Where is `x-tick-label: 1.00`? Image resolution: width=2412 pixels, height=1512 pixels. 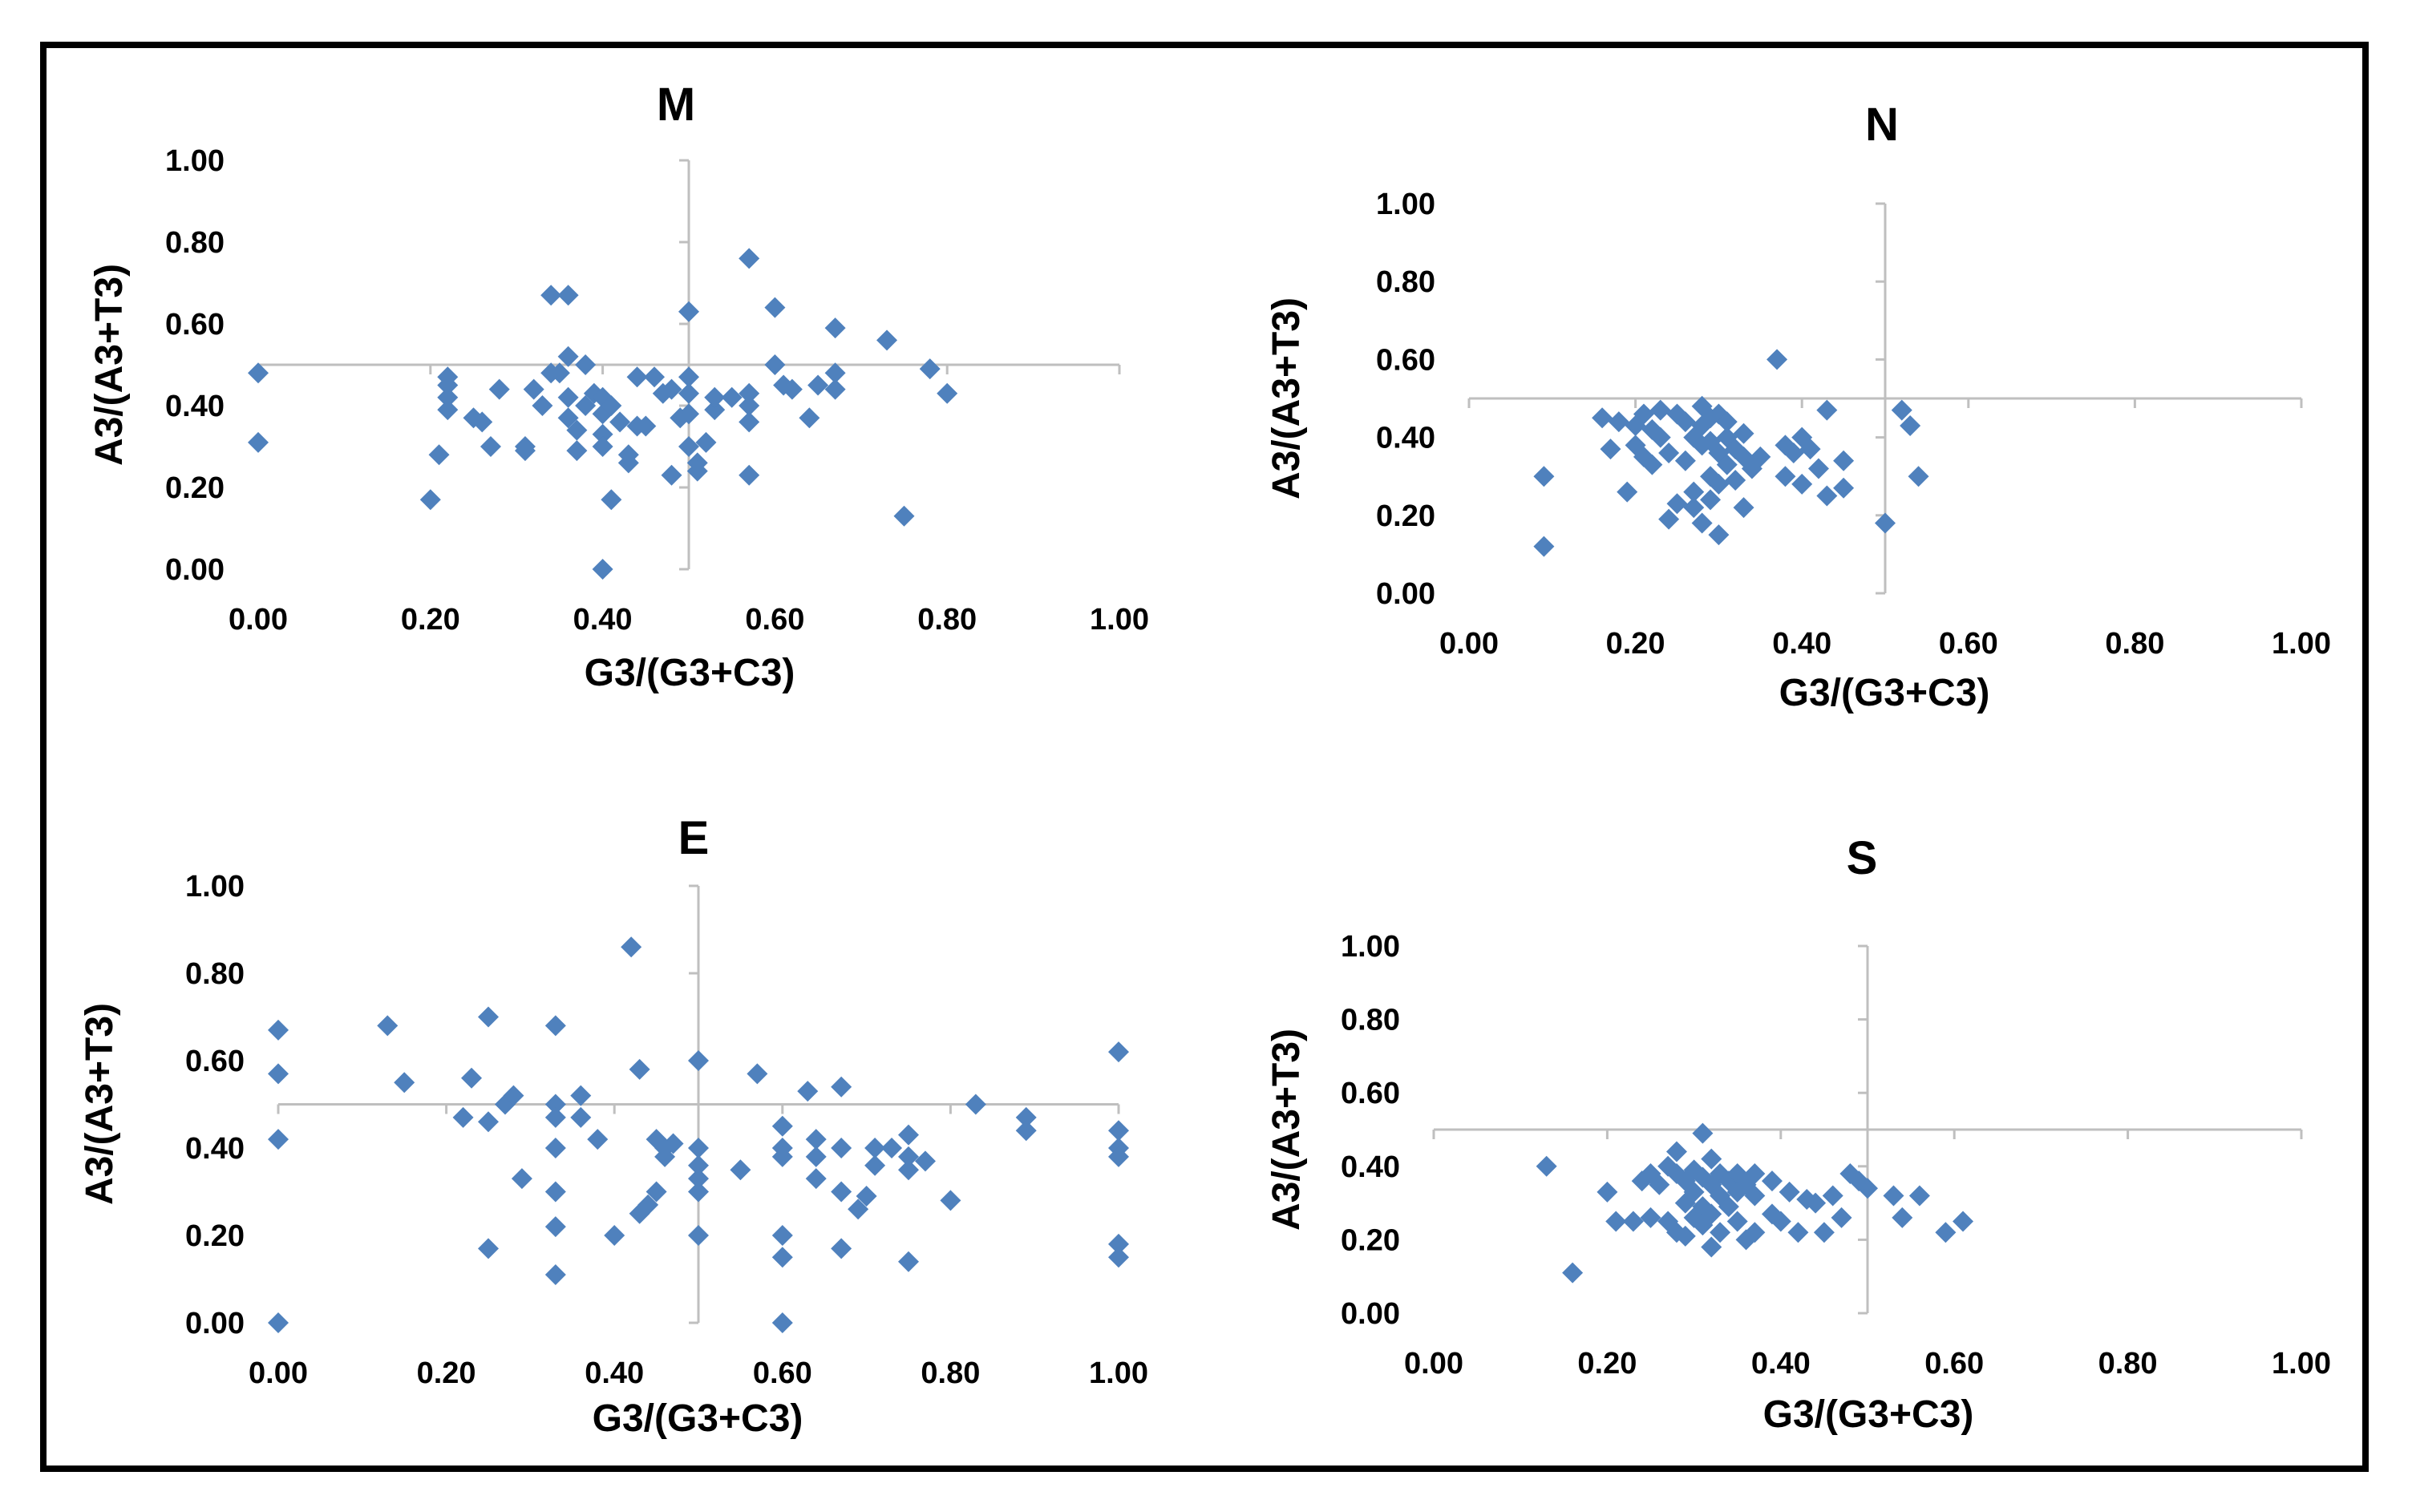
x-tick-label: 1.00 is located at coordinates (2301, 1364).